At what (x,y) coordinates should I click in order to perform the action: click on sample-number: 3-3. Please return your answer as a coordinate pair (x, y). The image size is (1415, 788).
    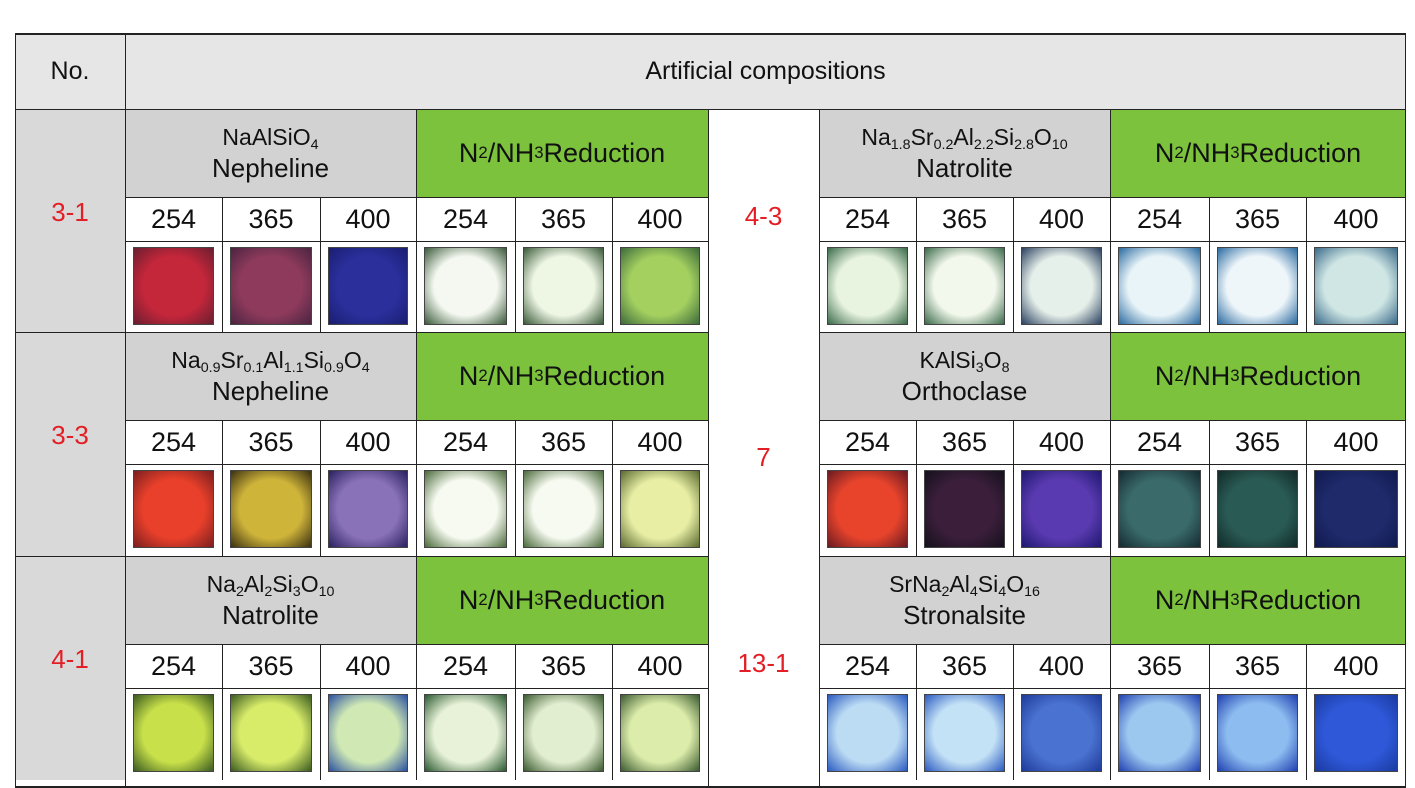
    Looking at the image, I should click on (70, 444).